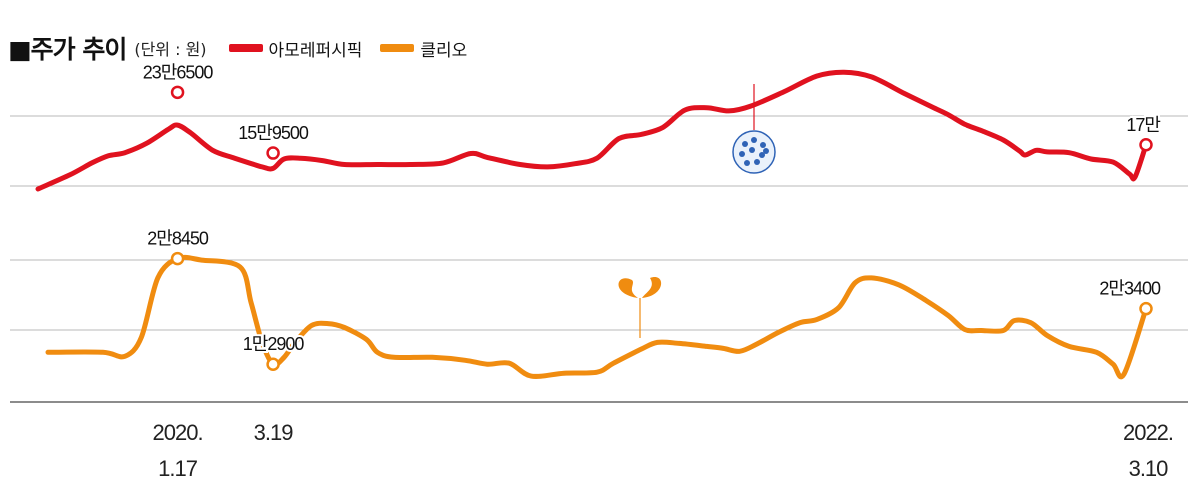 The width and height of the screenshot is (1200, 502). Describe the element at coordinates (274, 432) in the screenshot. I see `x-tick-label-2-1: 3.19` at that location.